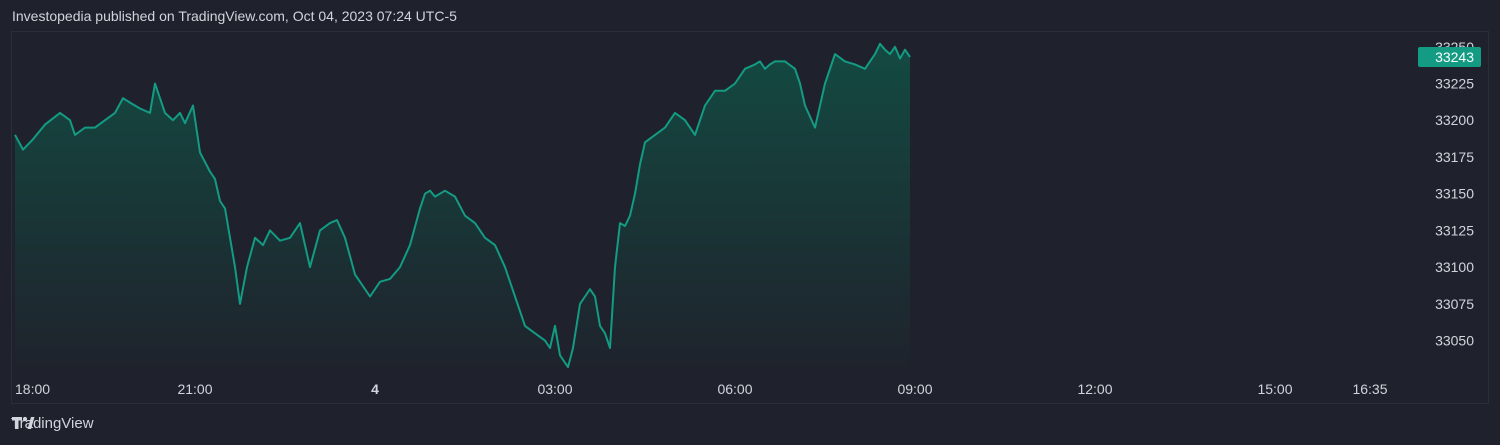  Describe the element at coordinates (23, 422) in the screenshot. I see `tradingview-logo-icon` at that location.